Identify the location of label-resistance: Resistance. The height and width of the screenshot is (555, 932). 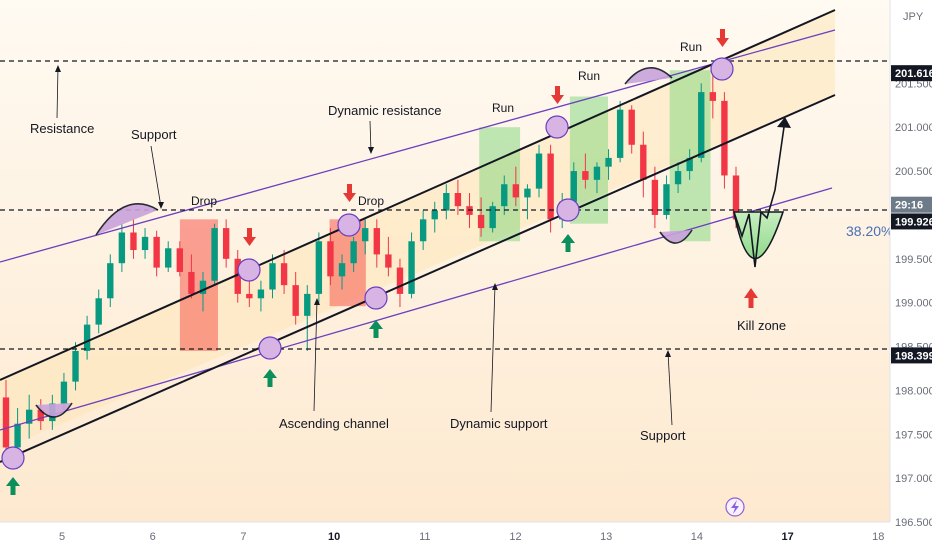
(62, 128).